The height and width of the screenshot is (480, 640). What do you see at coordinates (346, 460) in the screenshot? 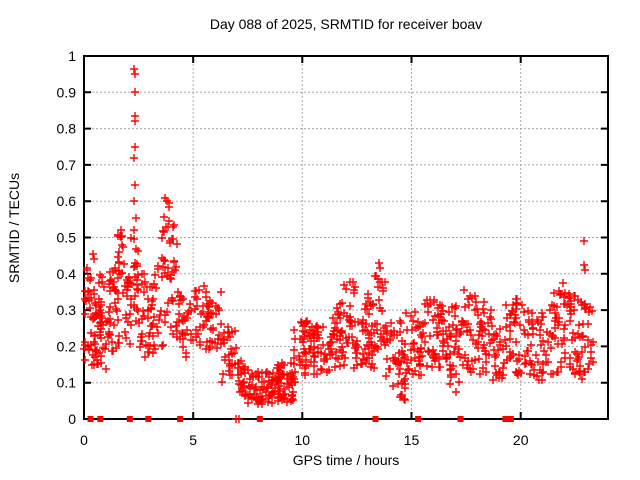
I see `x-axis-label: GPS time / hours` at bounding box center [346, 460].